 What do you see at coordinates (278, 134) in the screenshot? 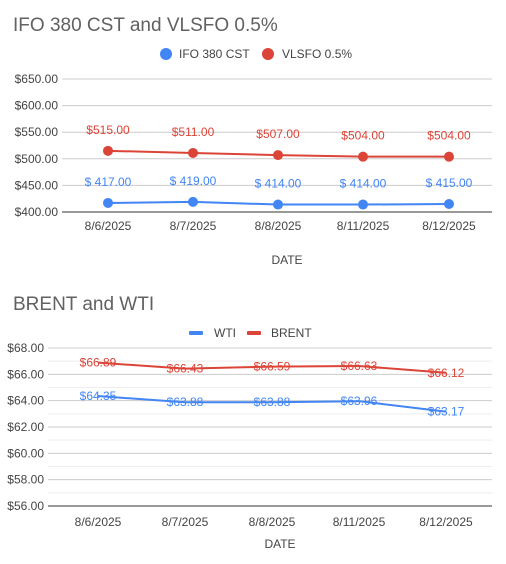
I see `data-label: $507.00` at bounding box center [278, 134].